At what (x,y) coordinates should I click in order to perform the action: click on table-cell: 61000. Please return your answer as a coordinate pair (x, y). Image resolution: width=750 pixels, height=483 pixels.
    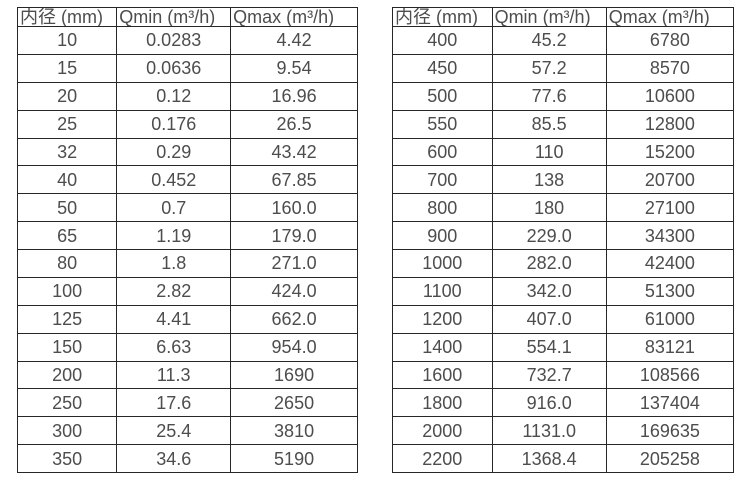
    Looking at the image, I should click on (670, 319).